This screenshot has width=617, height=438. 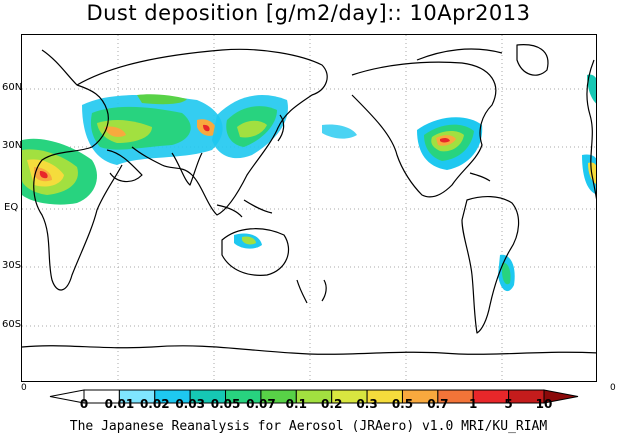 I want to click on colorbar-tick-label: 0.01, so click(x=119, y=404).